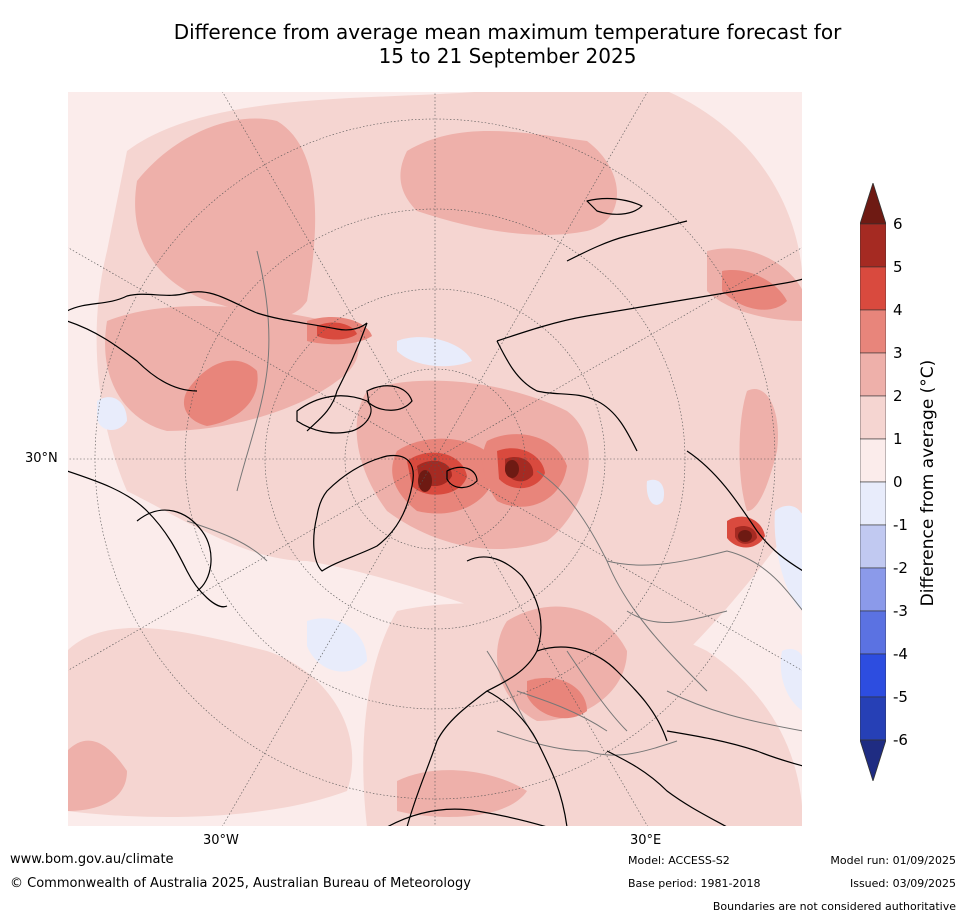  What do you see at coordinates (900, 525) in the screenshot?
I see `colorbar-tick-minus-1: -1` at bounding box center [900, 525].